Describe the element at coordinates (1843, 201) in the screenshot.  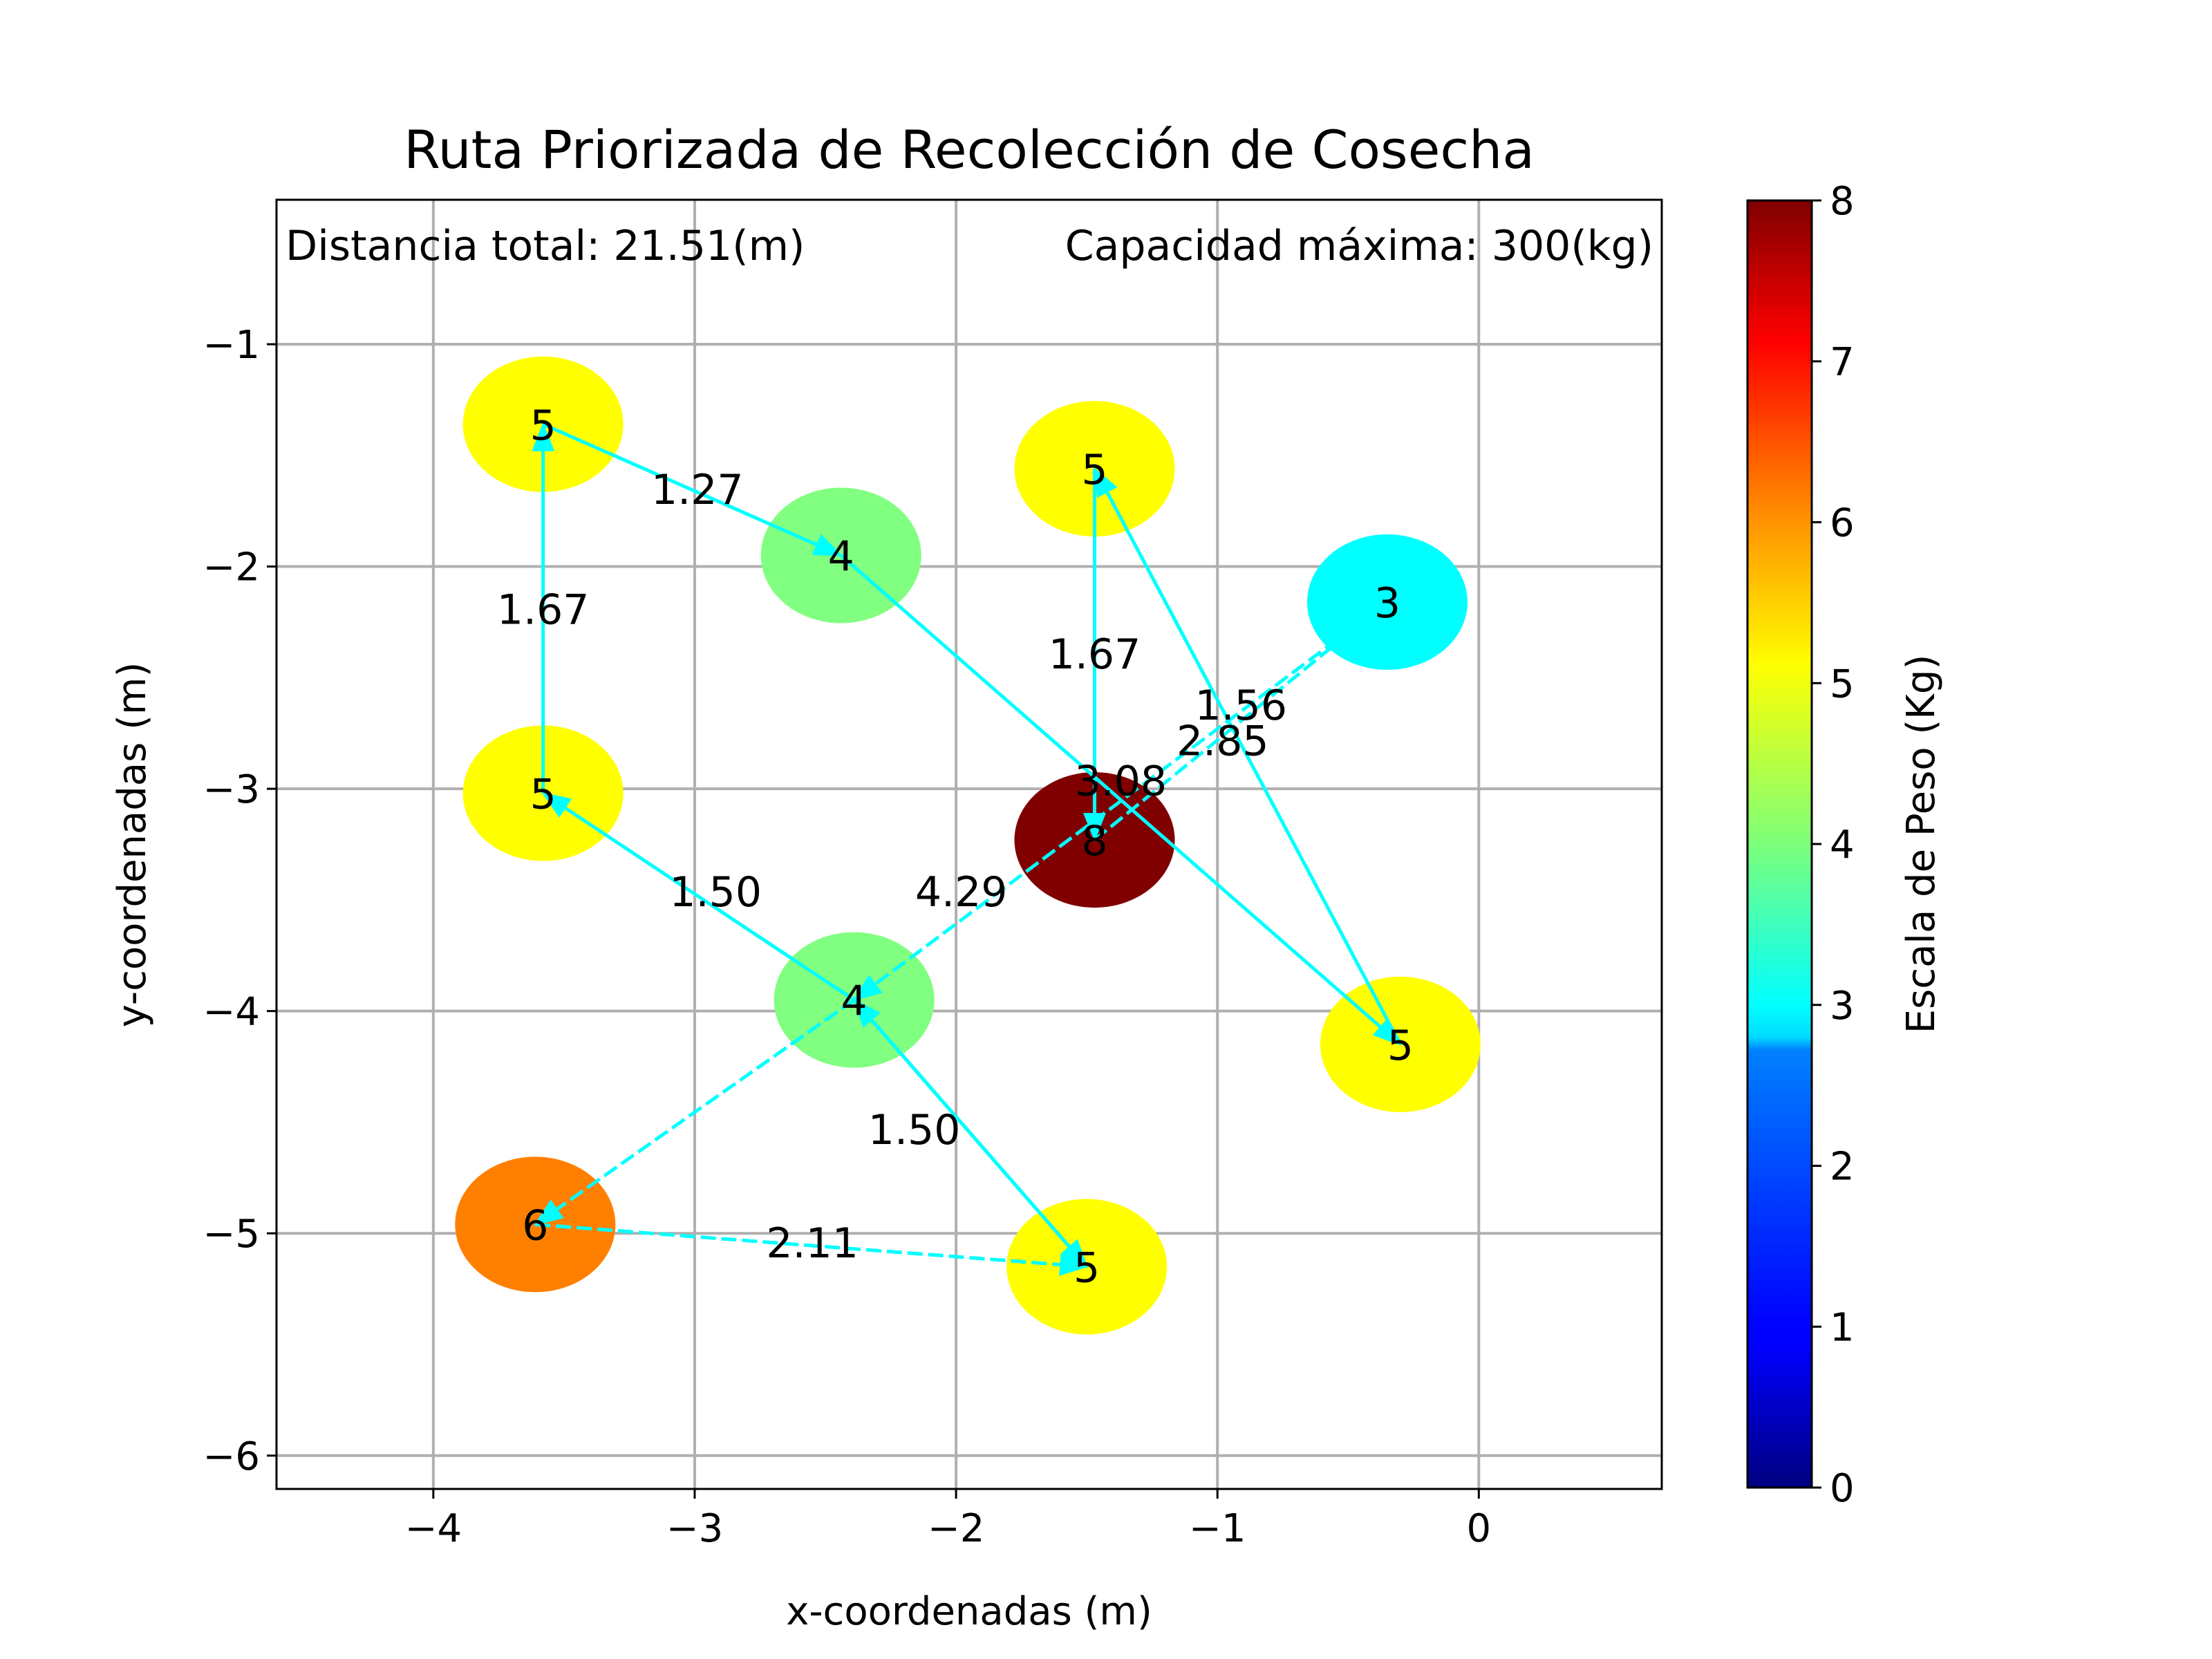
I see `colorbar-tick-label: 8` at that location.